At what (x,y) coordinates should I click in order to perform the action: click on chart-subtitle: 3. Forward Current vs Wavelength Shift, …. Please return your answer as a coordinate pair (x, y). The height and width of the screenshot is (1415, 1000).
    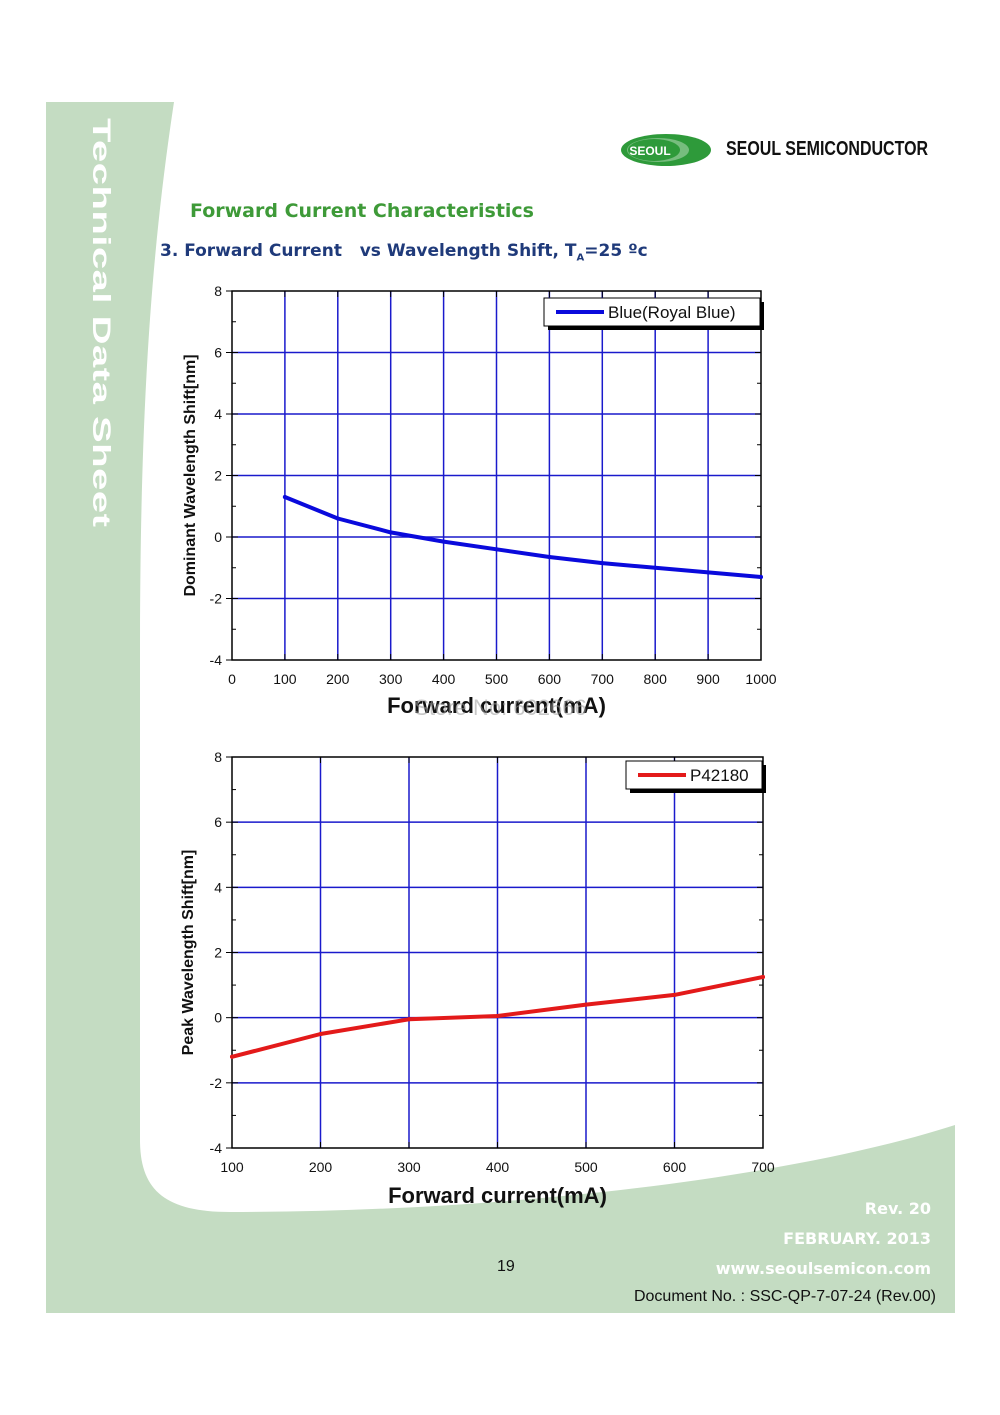
    Looking at the image, I should click on (404, 252).